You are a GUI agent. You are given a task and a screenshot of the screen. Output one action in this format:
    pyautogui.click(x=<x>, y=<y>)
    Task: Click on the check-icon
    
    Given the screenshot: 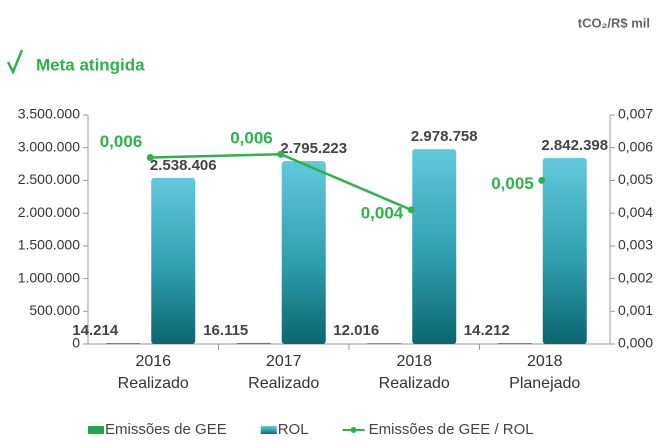 What is the action you would take?
    pyautogui.click(x=15, y=62)
    